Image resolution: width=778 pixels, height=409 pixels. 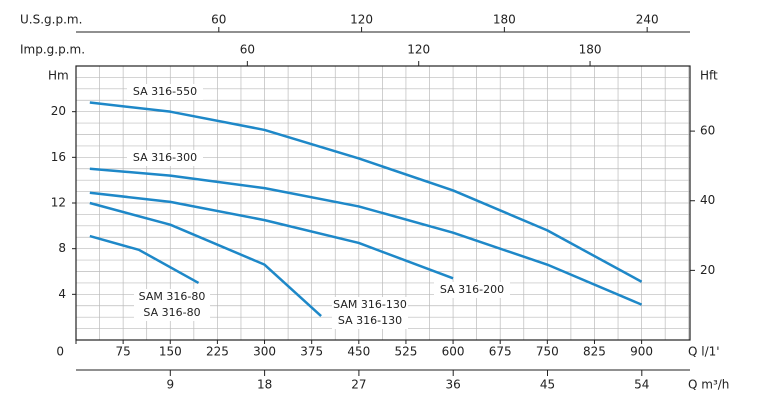 I want to click on y-tick-label: 8, so click(x=62, y=248).